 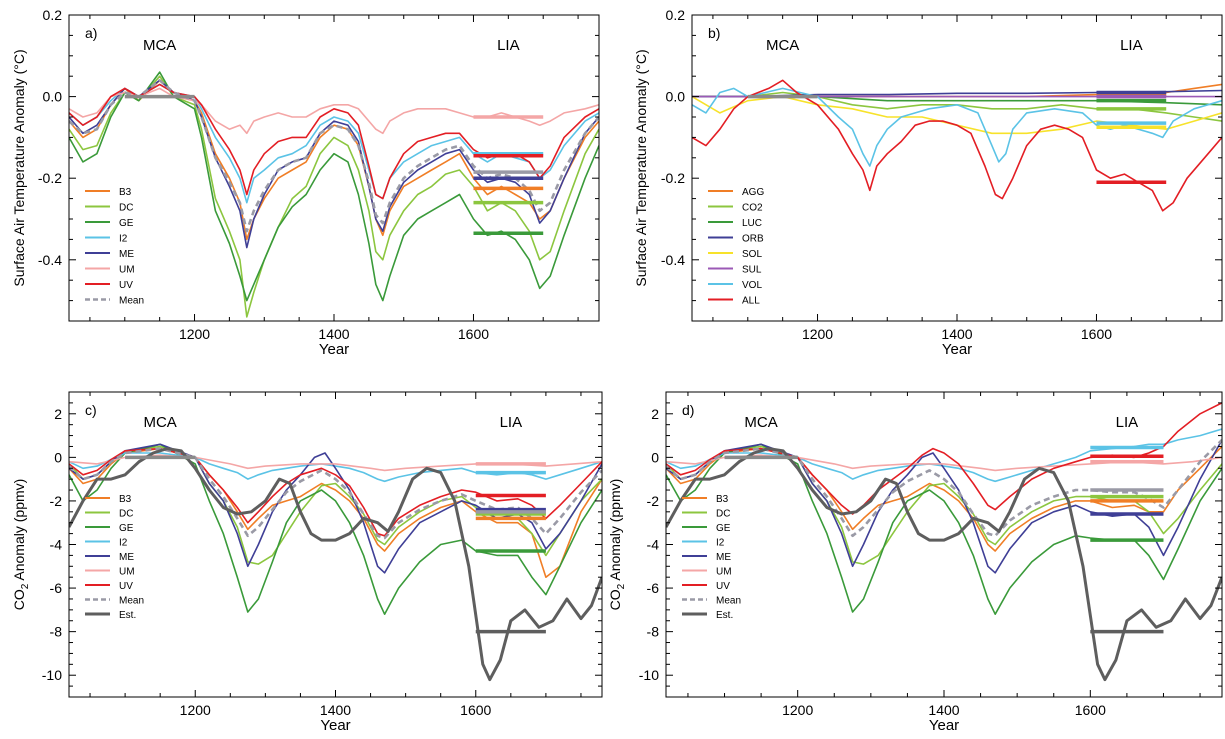 What do you see at coordinates (753, 192) in the screenshot?
I see `legend-label-agg: AGG` at bounding box center [753, 192].